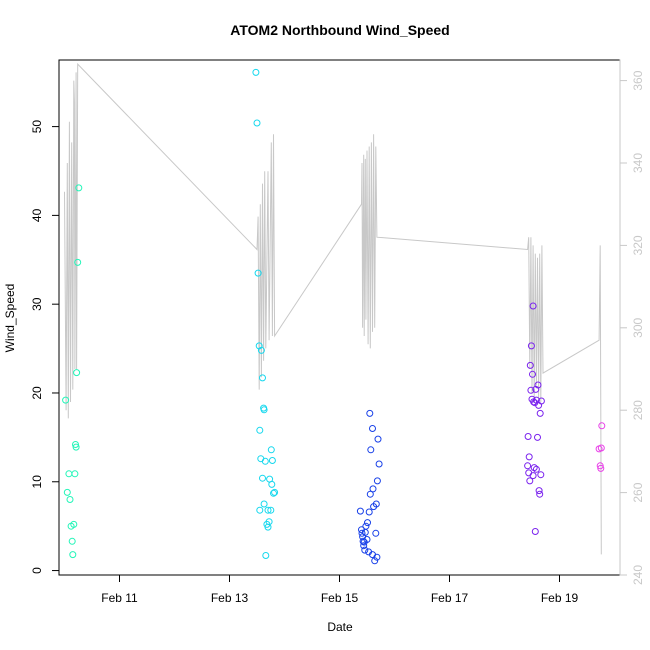 The image size is (650, 650). Describe the element at coordinates (340, 589) in the screenshot. I see `x-axis: Feb 11 Feb 13 Feb 15 Feb 17 Feb 19` at that location.